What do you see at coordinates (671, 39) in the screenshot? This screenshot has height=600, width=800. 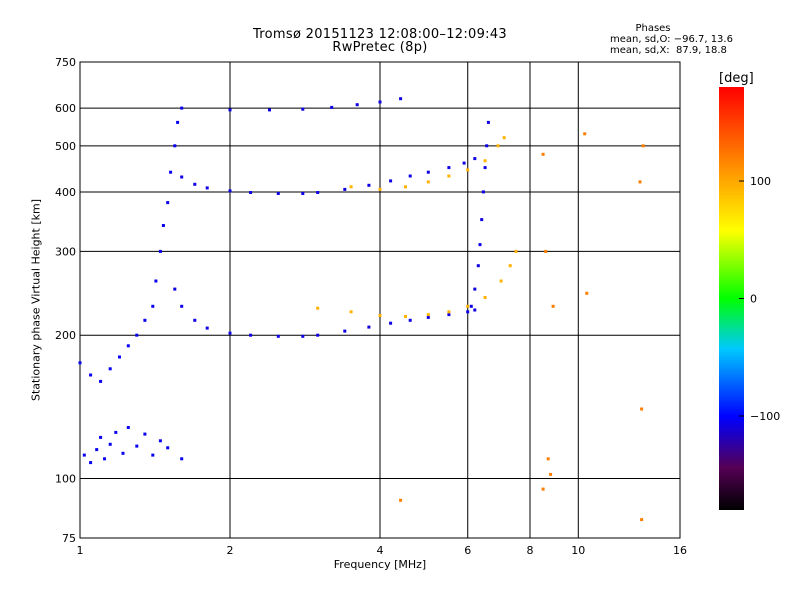 I see `stats-o-line: mean, sd,O: −96.7, 13.6` at bounding box center [671, 39].